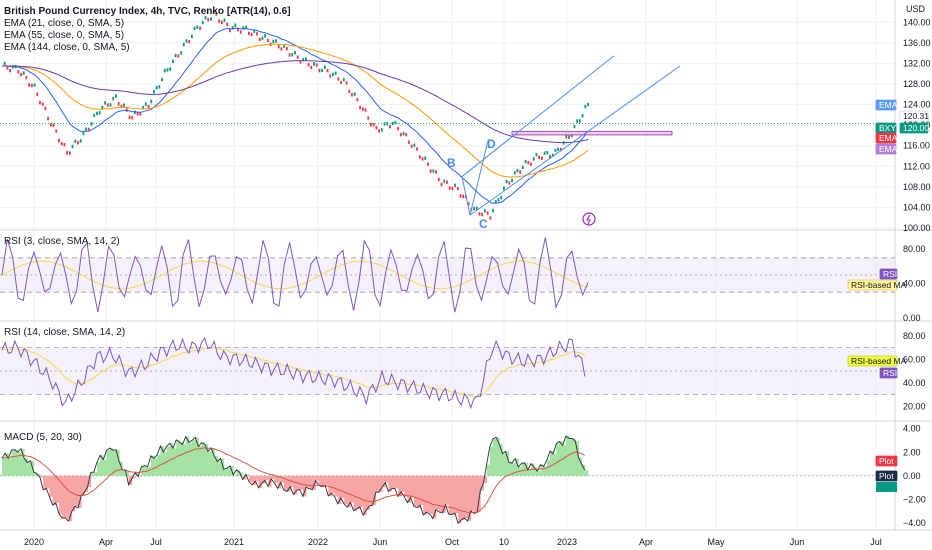 The image size is (932, 550). Describe the element at coordinates (888, 373) in the screenshot. I see `badge-rsi14-rsi-bg` at that location.